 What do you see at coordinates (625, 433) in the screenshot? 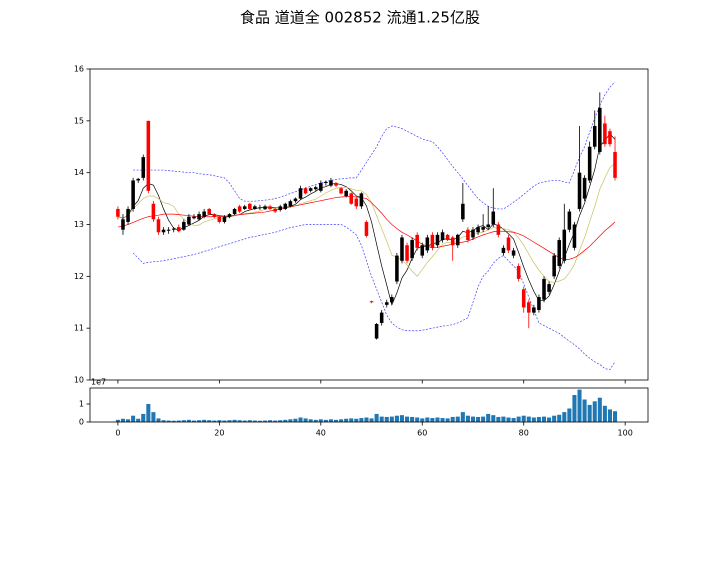
I see `x-tick-label: 100` at bounding box center [625, 433].